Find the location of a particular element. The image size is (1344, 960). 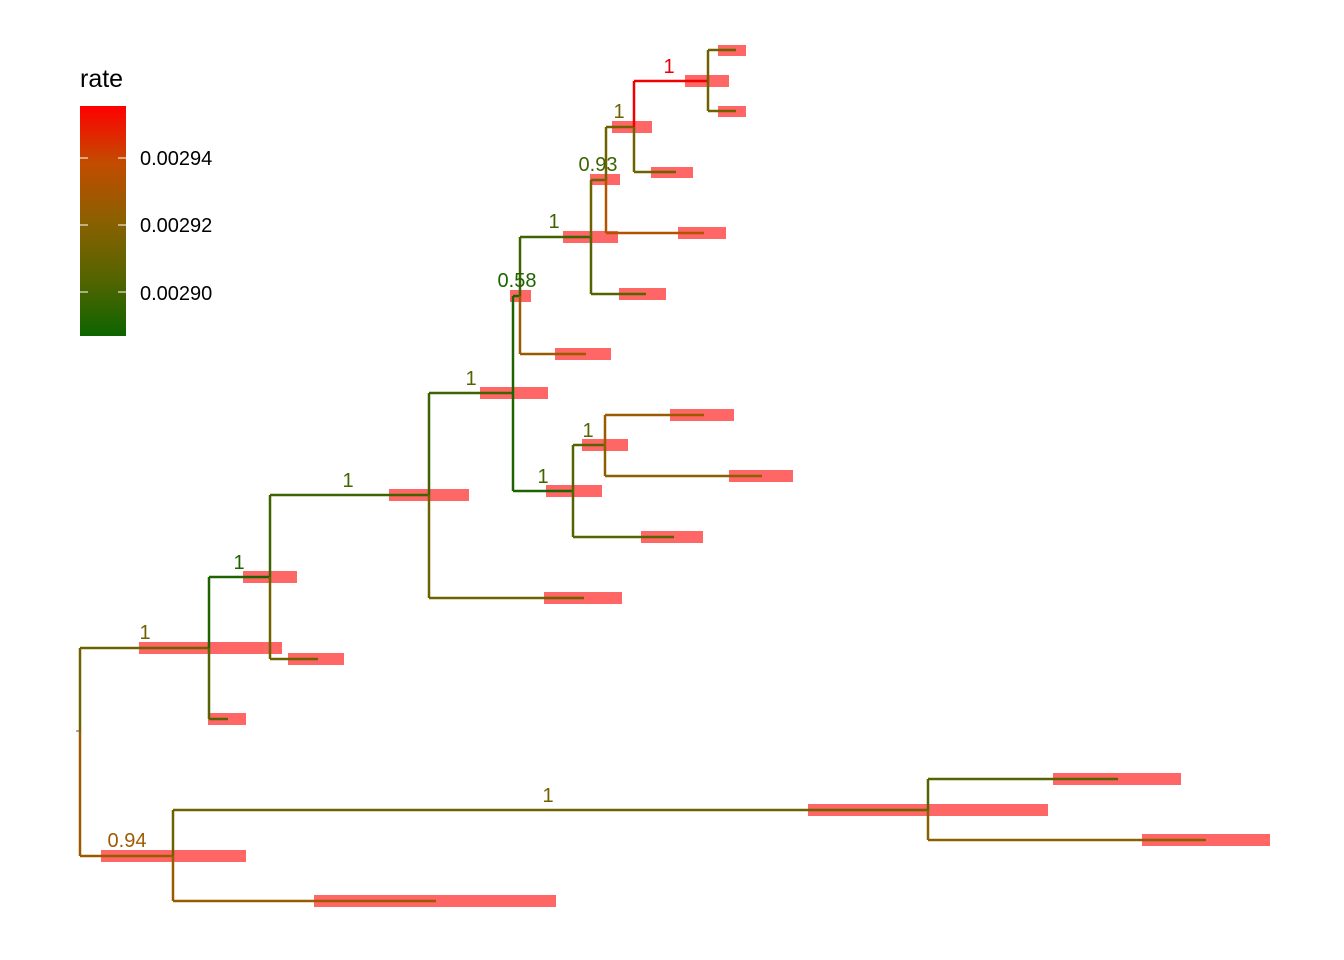

support-label: 0.93 is located at coordinates (598, 165).